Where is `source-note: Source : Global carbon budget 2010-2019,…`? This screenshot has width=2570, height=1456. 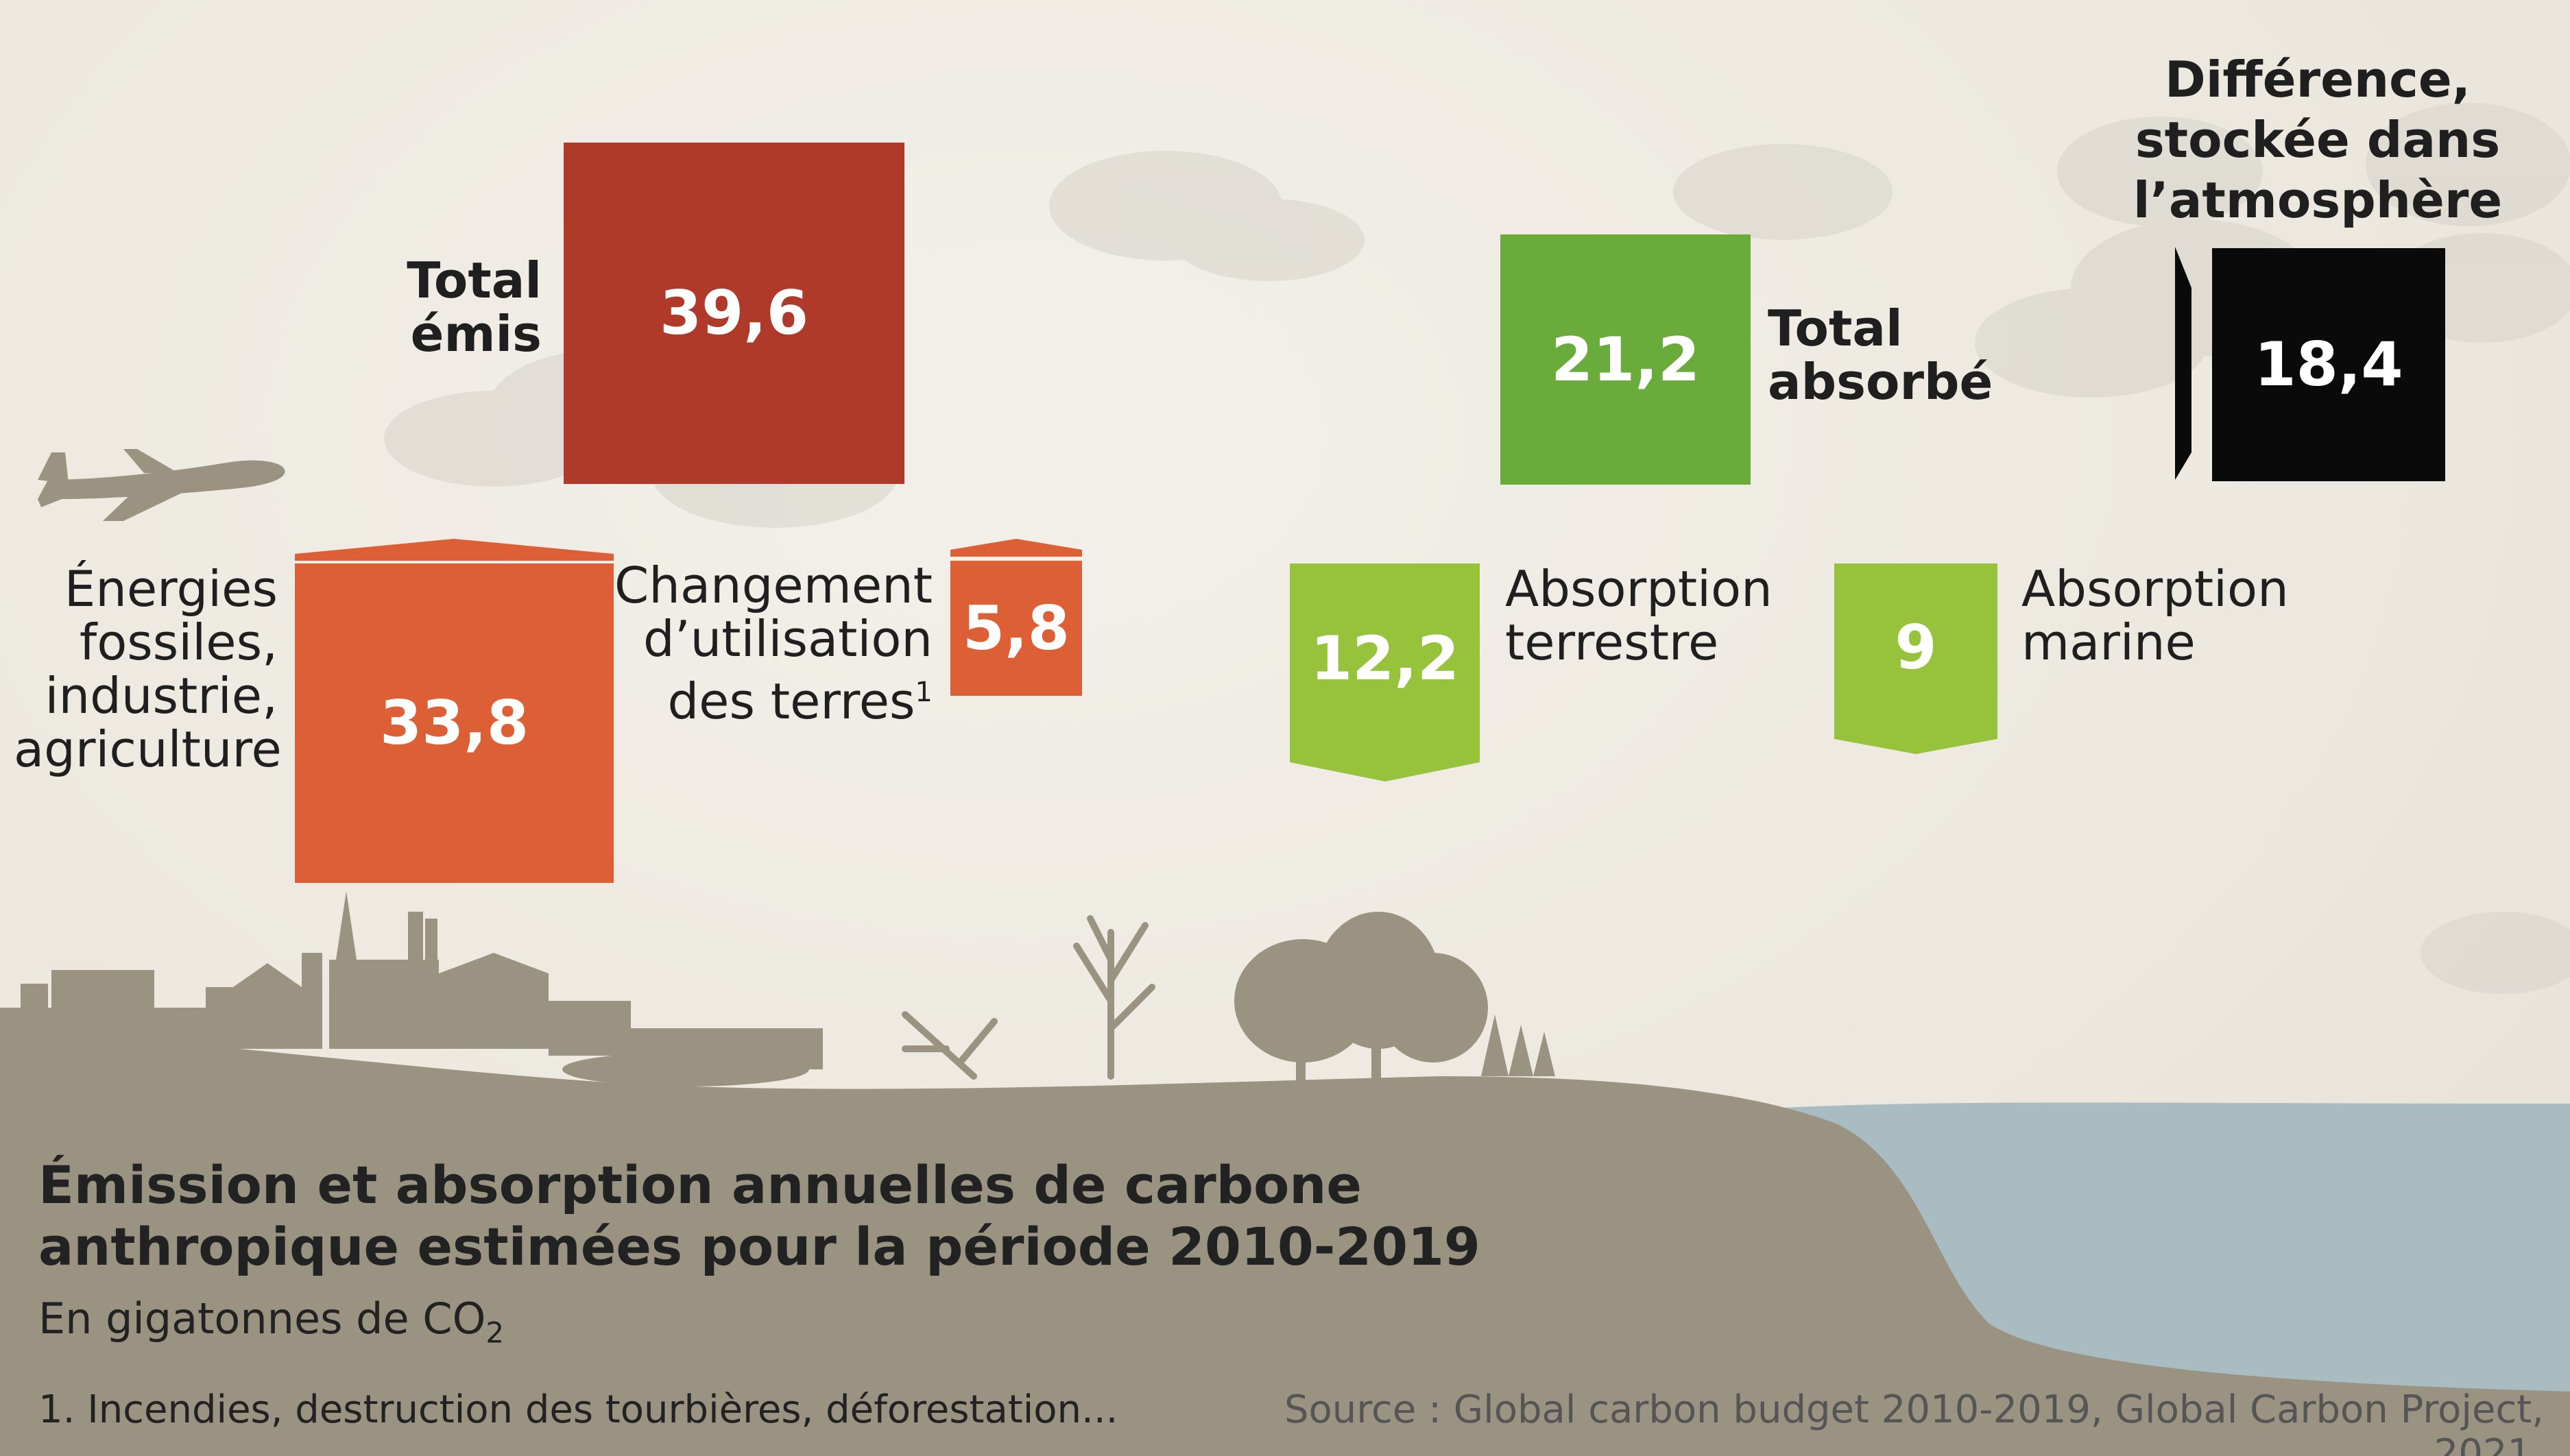
source-note: Source : Global carbon budget 2010-2019,… is located at coordinates (1914, 1421).